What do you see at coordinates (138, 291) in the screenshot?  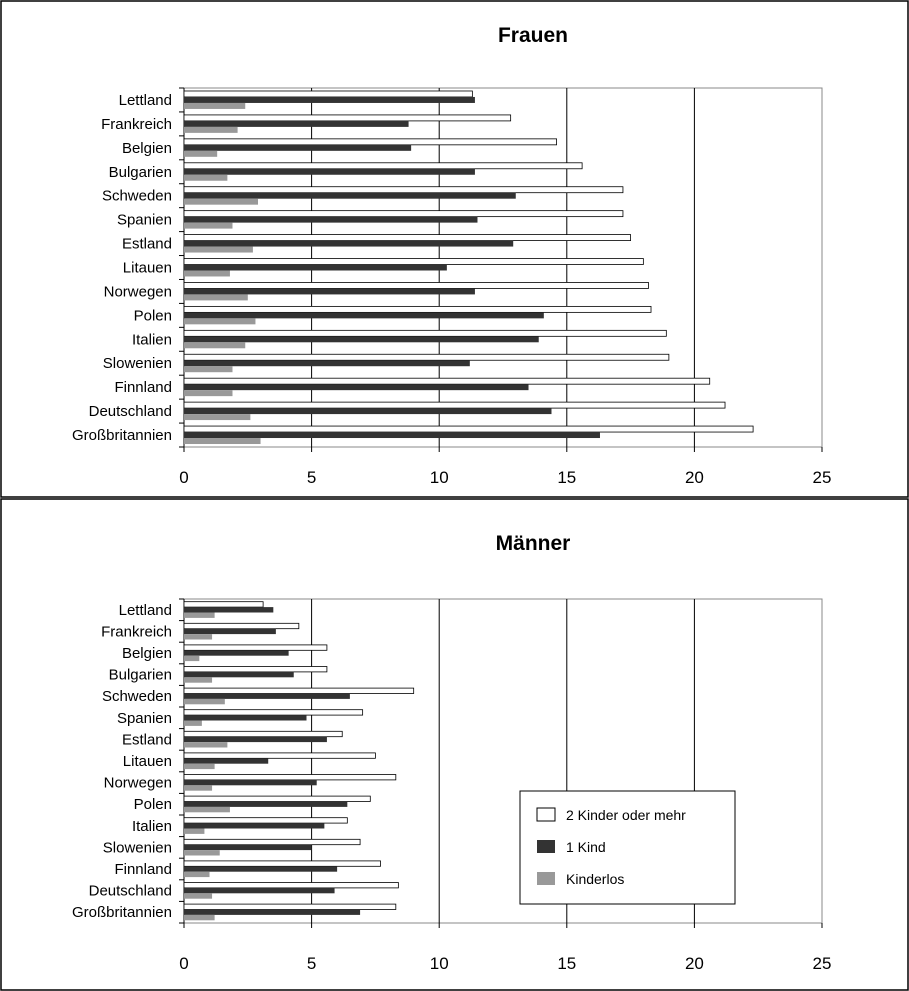 I see `category-label-norwegen: Norwegen` at bounding box center [138, 291].